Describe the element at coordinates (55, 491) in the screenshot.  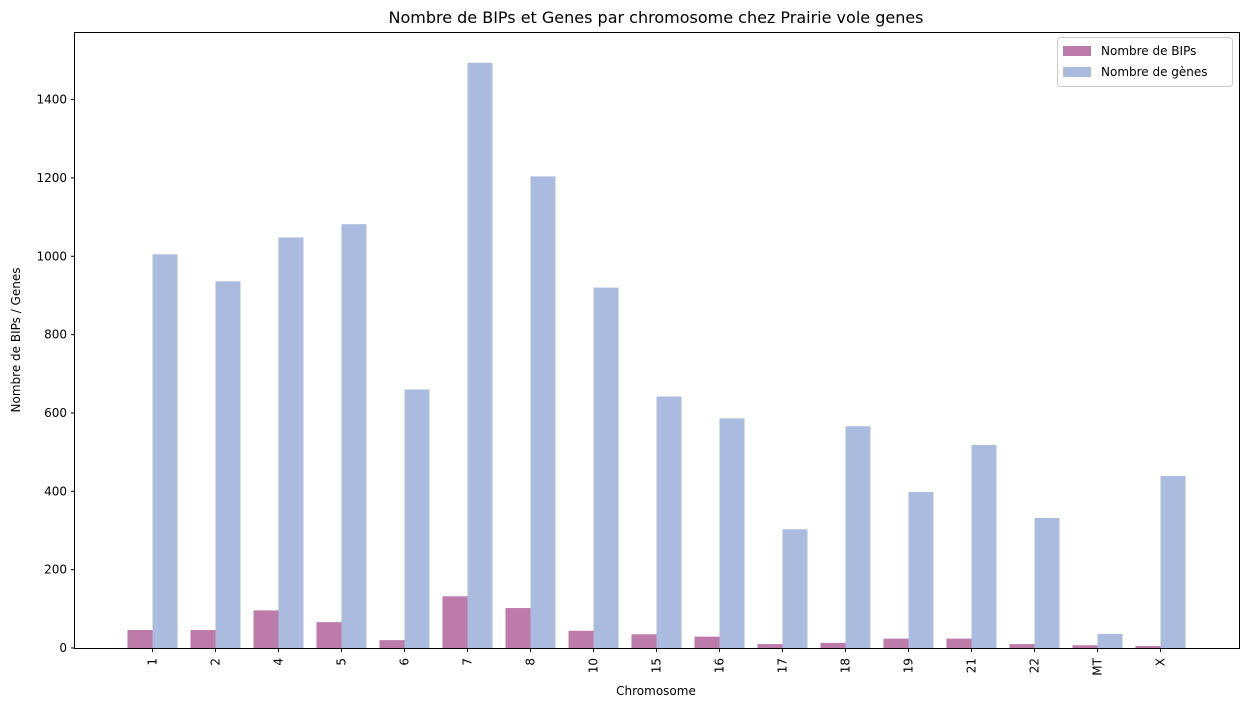
I see `y-tick-label: 400` at that location.